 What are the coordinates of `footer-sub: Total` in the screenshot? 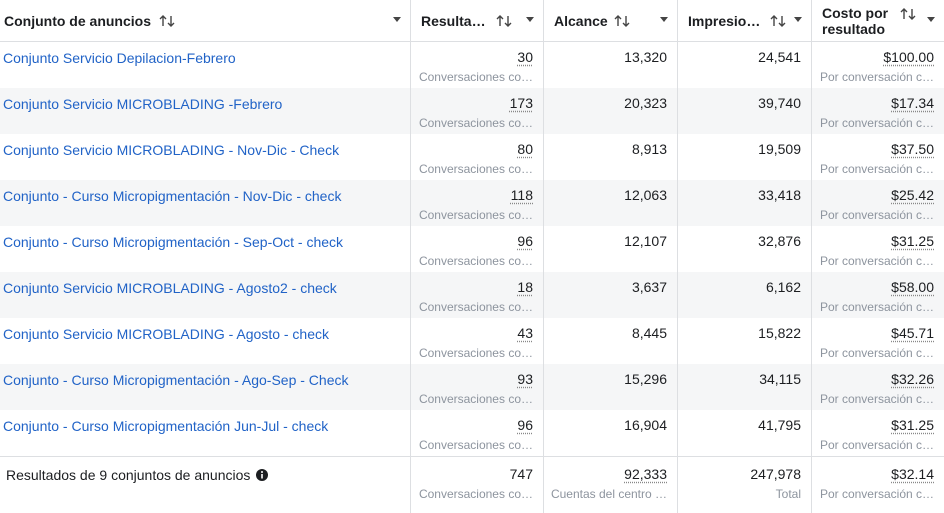 It's located at (788, 494).